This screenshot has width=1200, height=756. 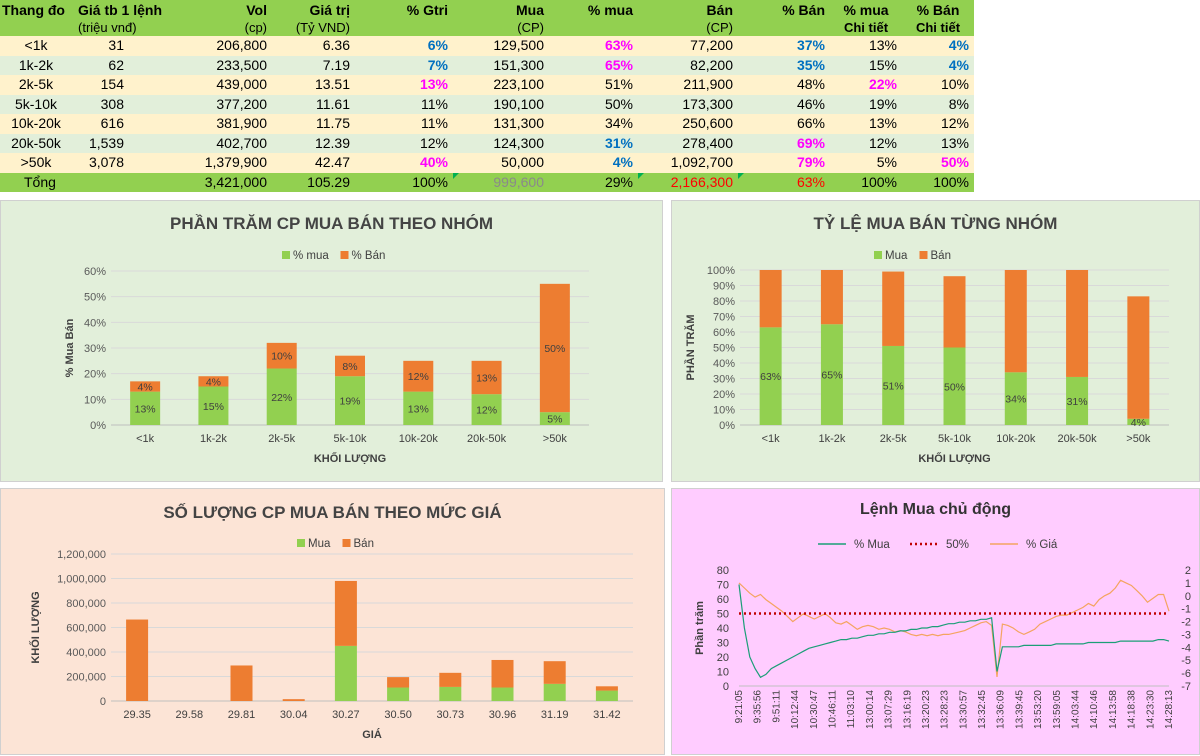 I want to click on table-cell: 4%, so click(x=622, y=162).